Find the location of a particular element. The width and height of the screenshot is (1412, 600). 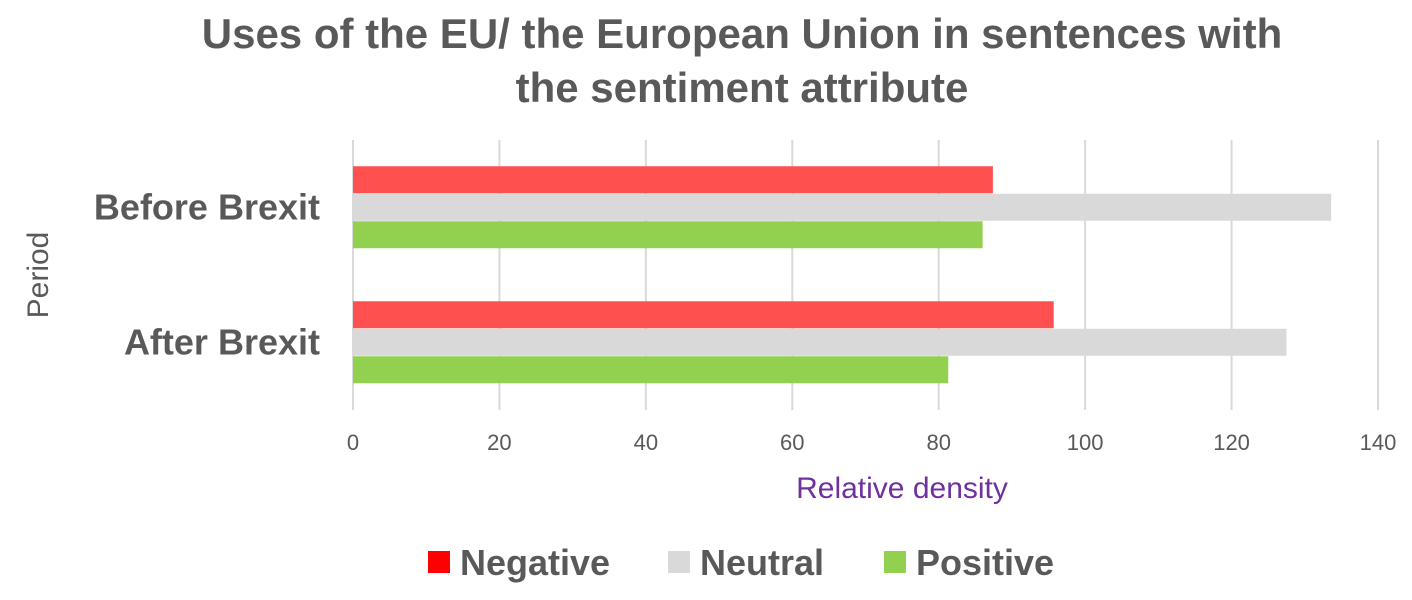

legend: Negative Neutral Positive is located at coordinates (741, 562).